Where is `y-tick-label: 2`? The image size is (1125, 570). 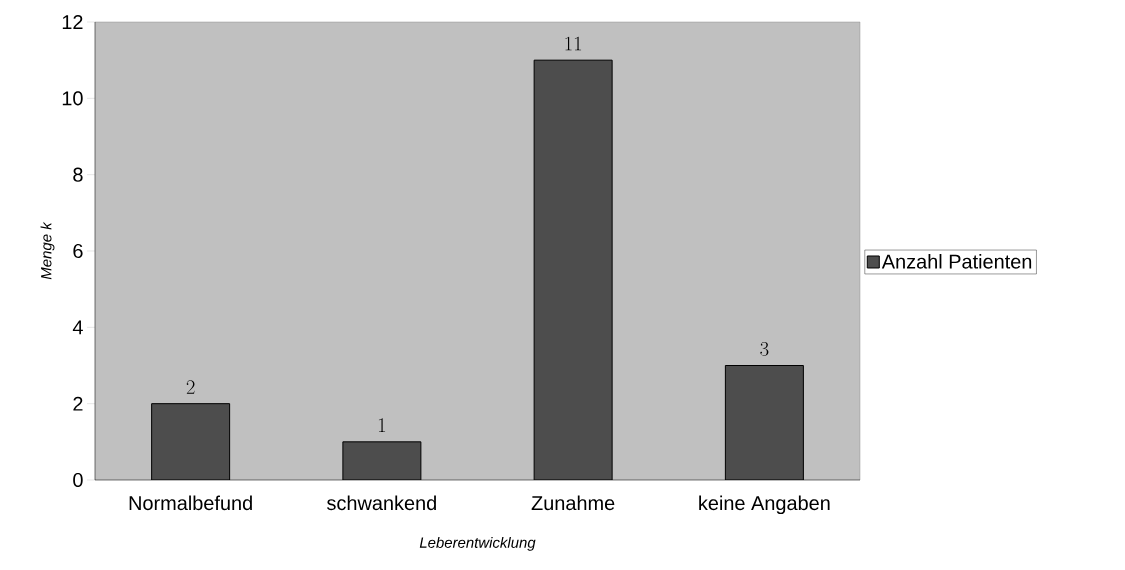 y-tick-label: 2 is located at coordinates (78, 403).